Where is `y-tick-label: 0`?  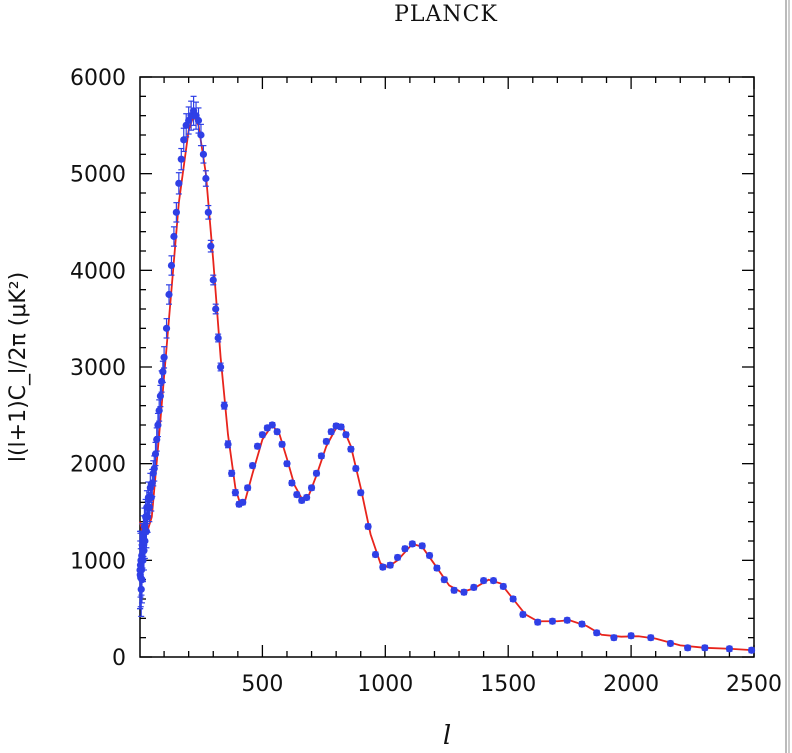 y-tick-label: 0 is located at coordinates (119, 658).